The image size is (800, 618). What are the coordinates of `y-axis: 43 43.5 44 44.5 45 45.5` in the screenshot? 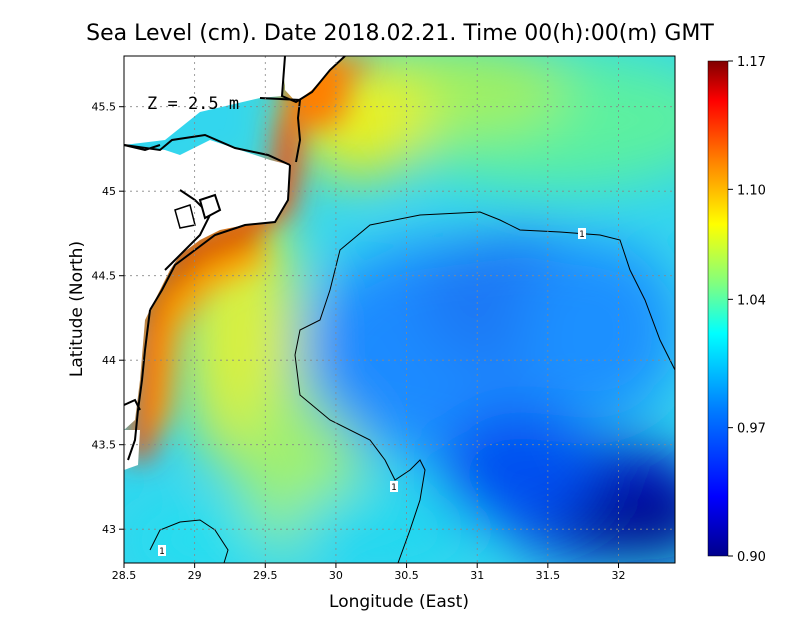 It's located at (108, 319).